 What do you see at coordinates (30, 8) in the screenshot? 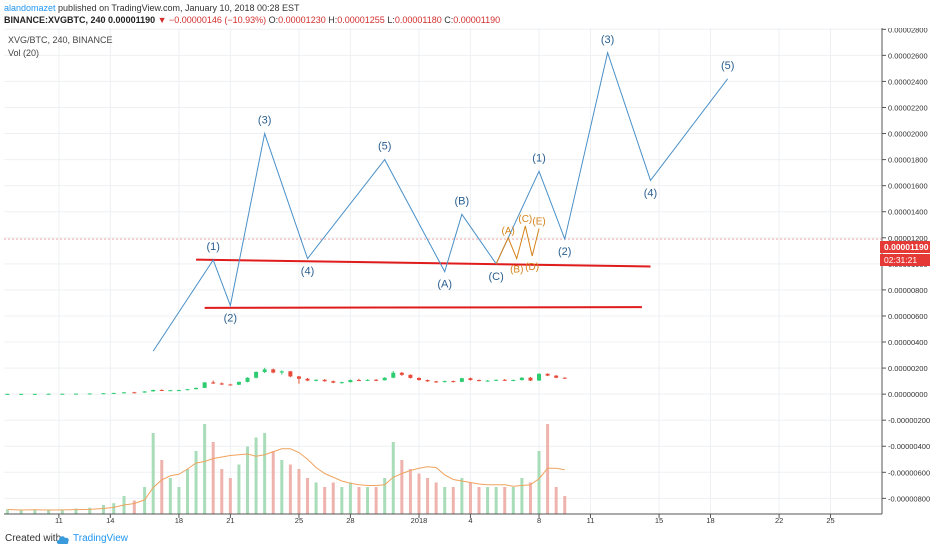
I see `author-link: alandomazet` at bounding box center [30, 8].